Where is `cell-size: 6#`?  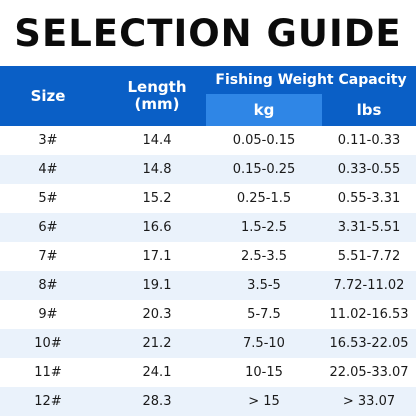 cell-size: 6# is located at coordinates (48, 227).